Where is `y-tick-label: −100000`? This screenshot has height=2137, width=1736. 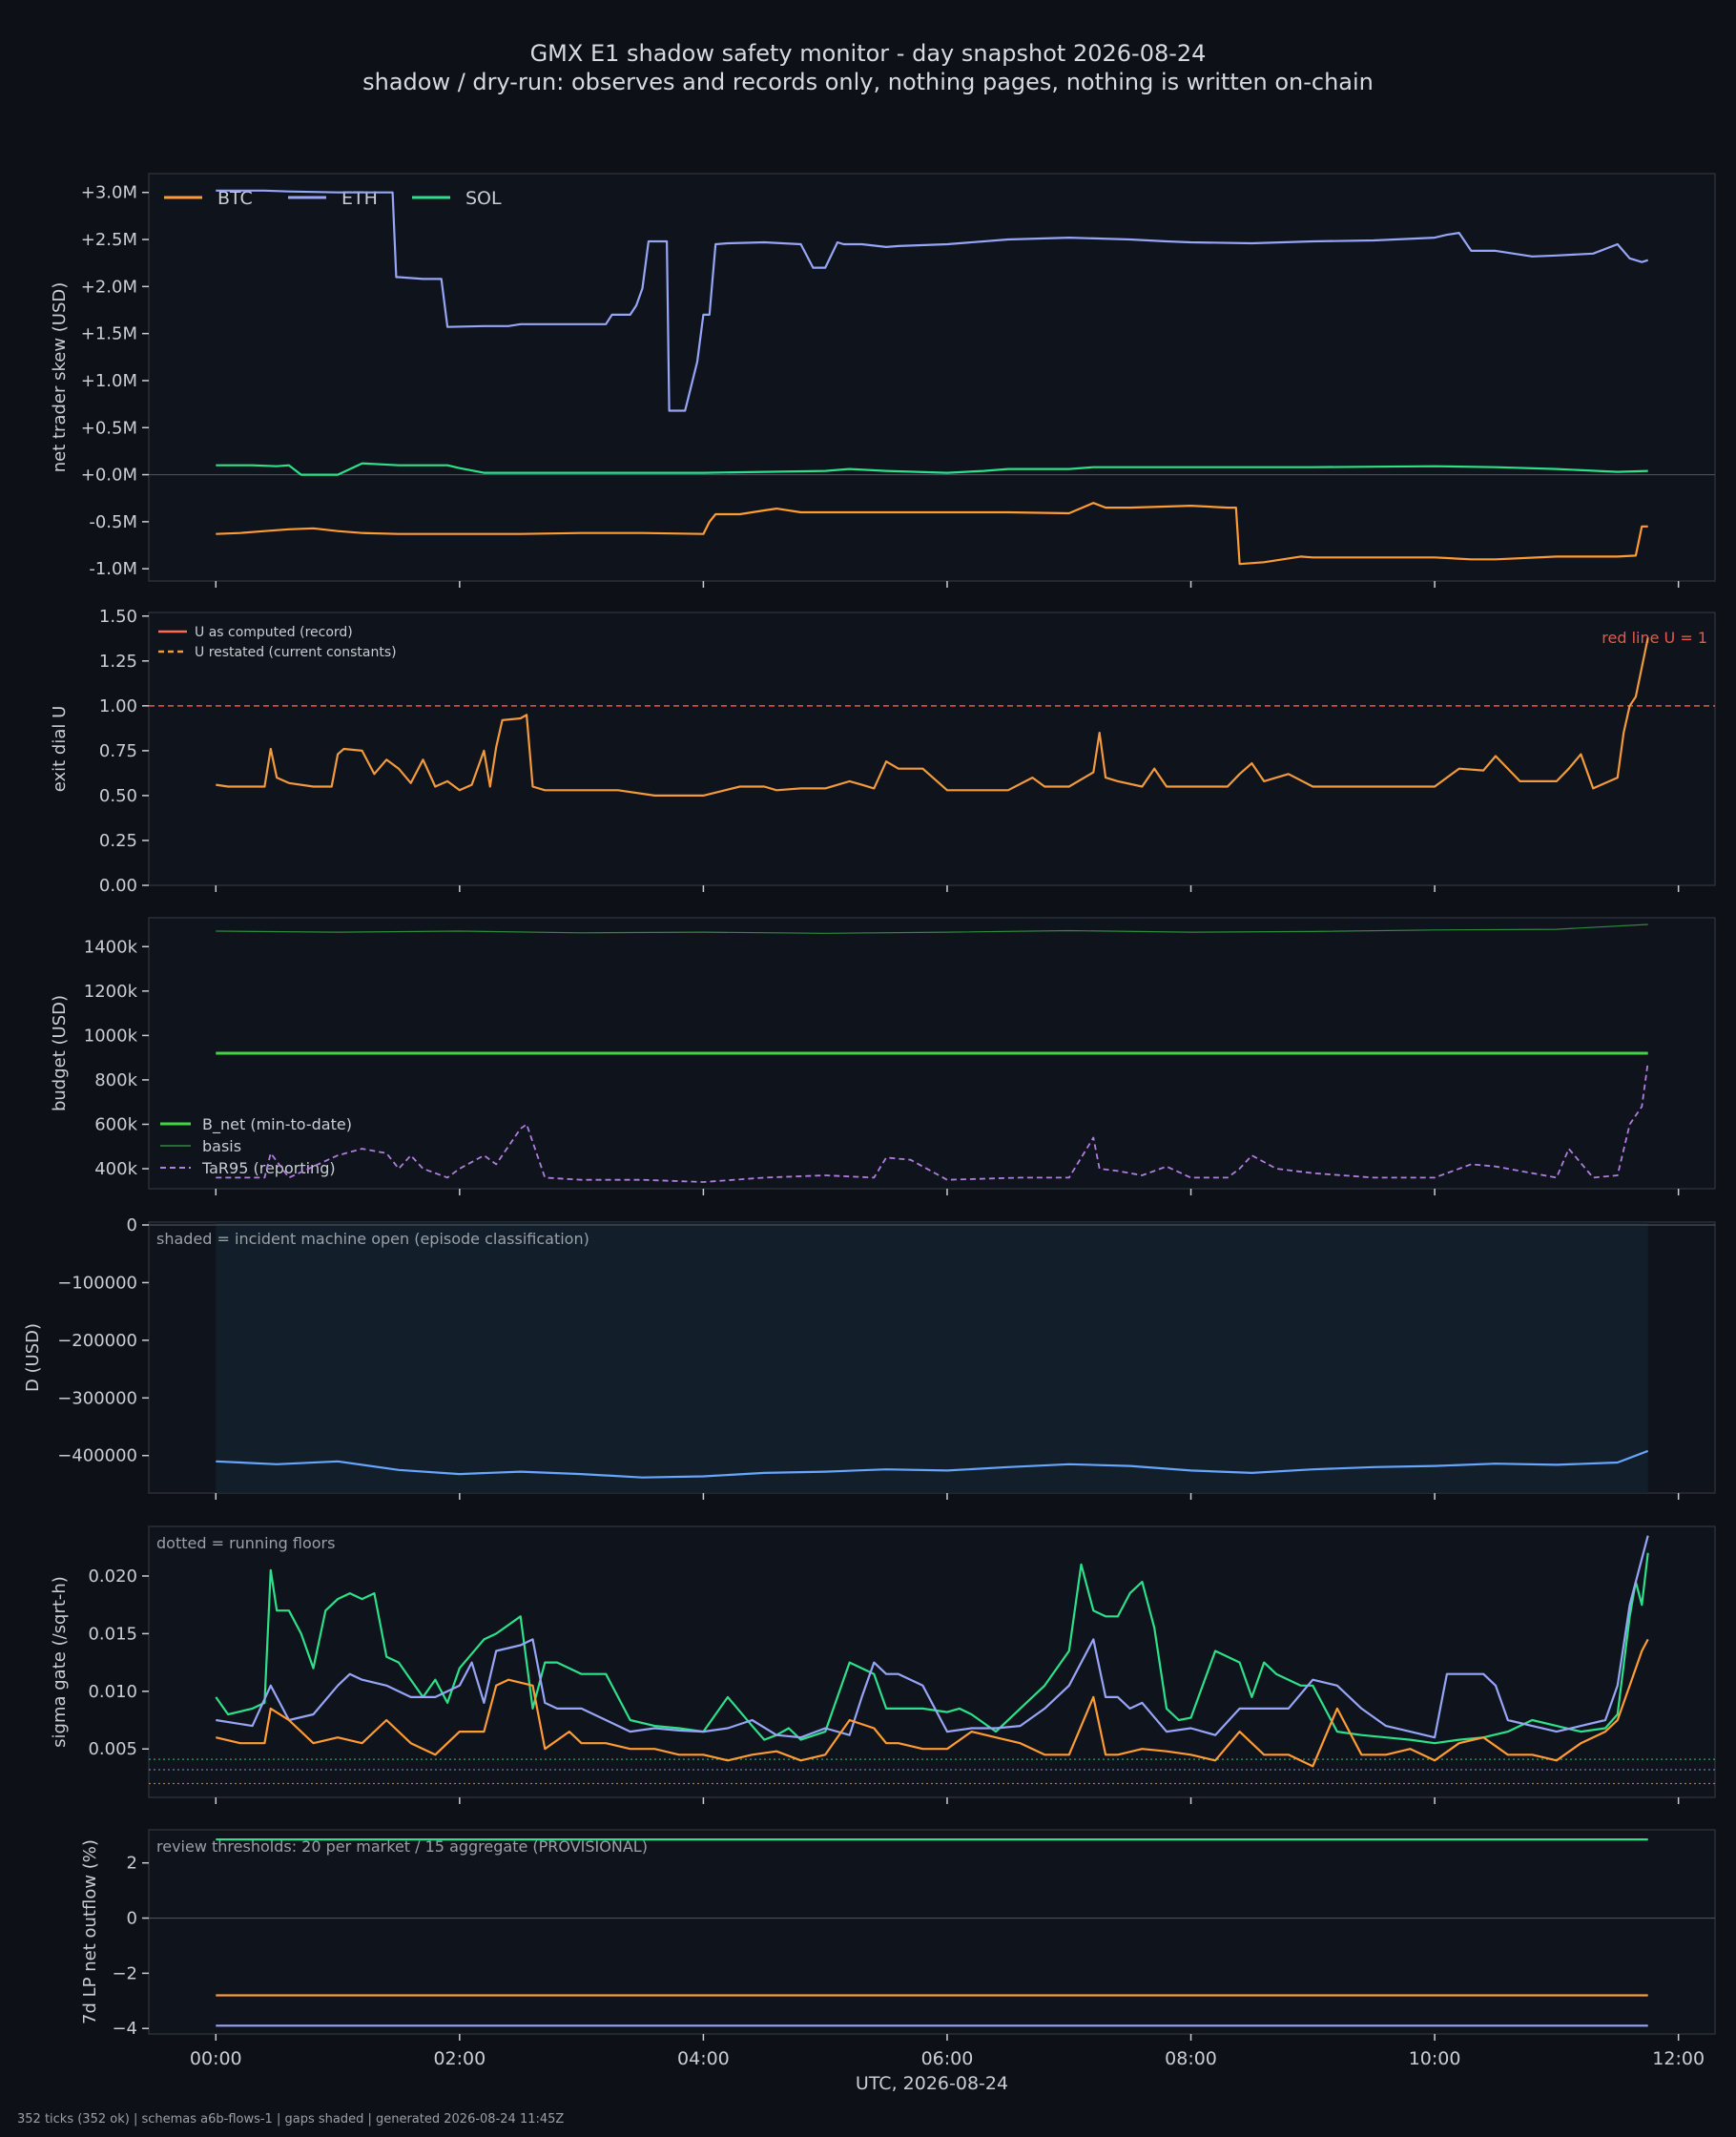 y-tick-label: −100000 is located at coordinates (97, 1283).